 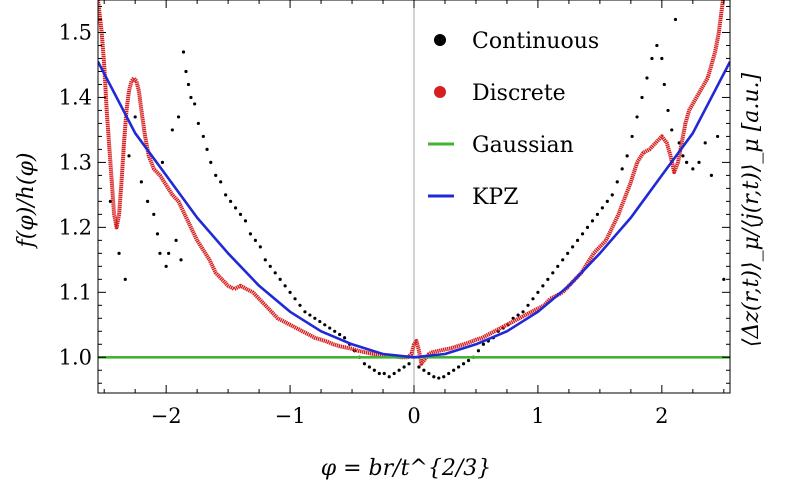 I want to click on kpz-legend-label: KPZ, so click(x=495, y=197).